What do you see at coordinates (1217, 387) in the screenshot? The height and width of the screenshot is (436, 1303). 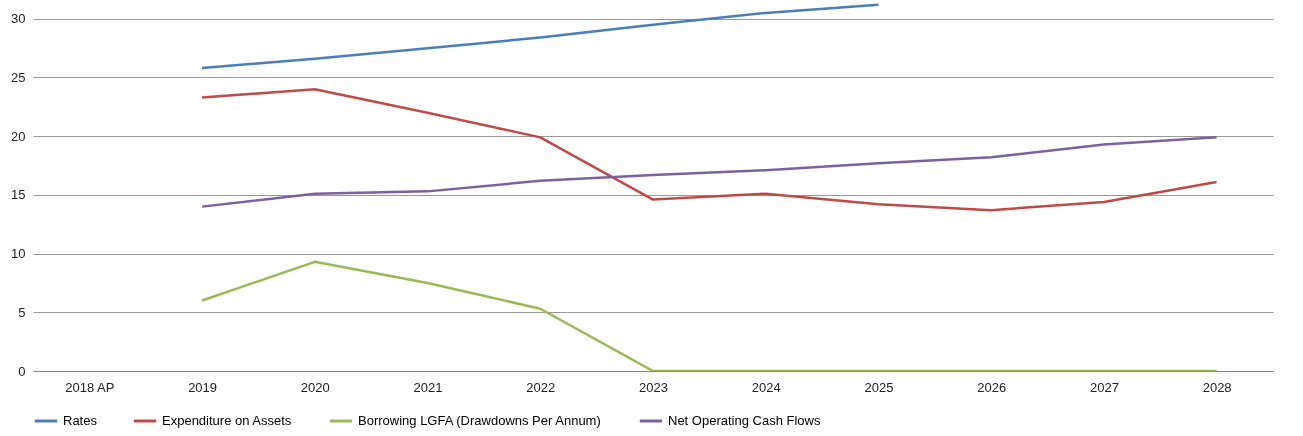 I see `x-tick-label: 2028` at bounding box center [1217, 387].